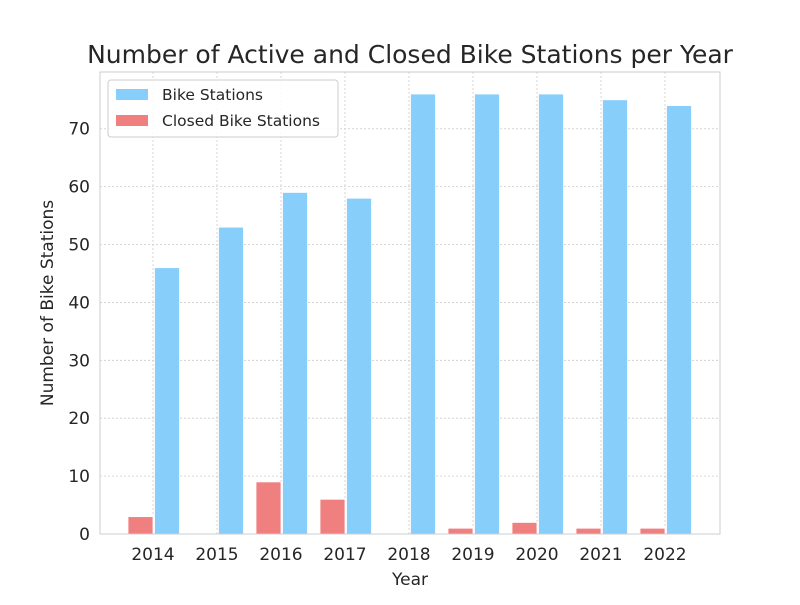 This screenshot has width=800, height=605. I want to click on x-tick-label: 2017, so click(344, 555).